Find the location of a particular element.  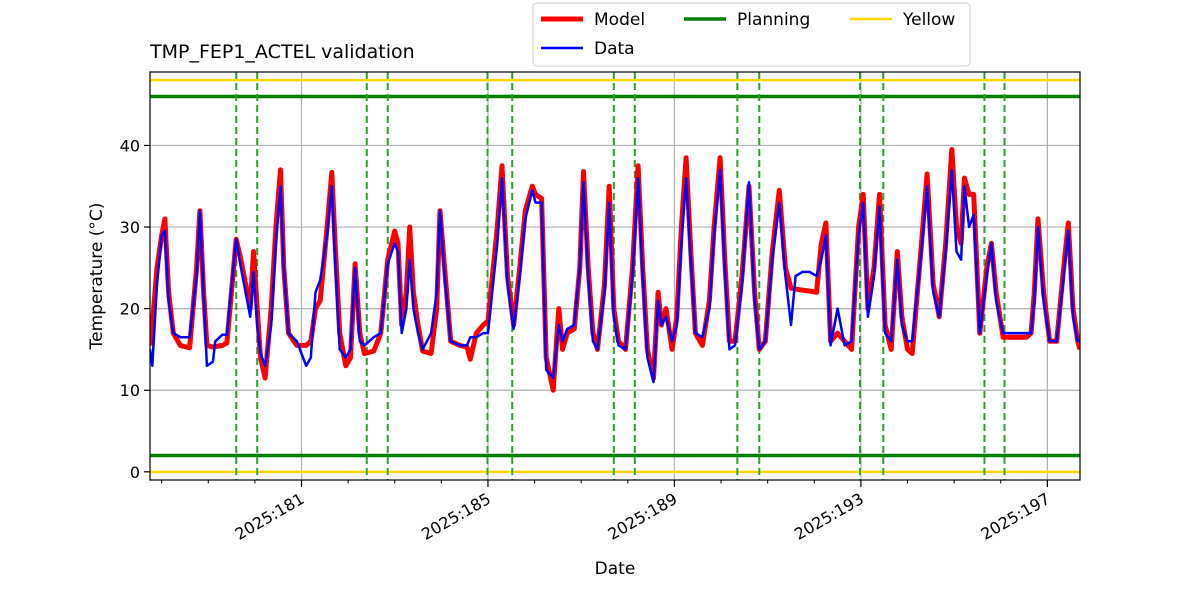

y-tick-label: 40 is located at coordinates (130, 145).